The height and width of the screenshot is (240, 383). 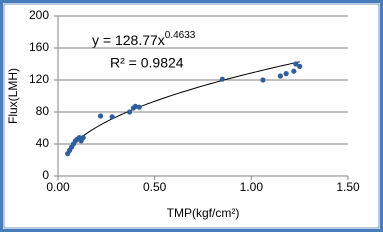 I want to click on y-tick-label: 40, so click(x=43, y=143).